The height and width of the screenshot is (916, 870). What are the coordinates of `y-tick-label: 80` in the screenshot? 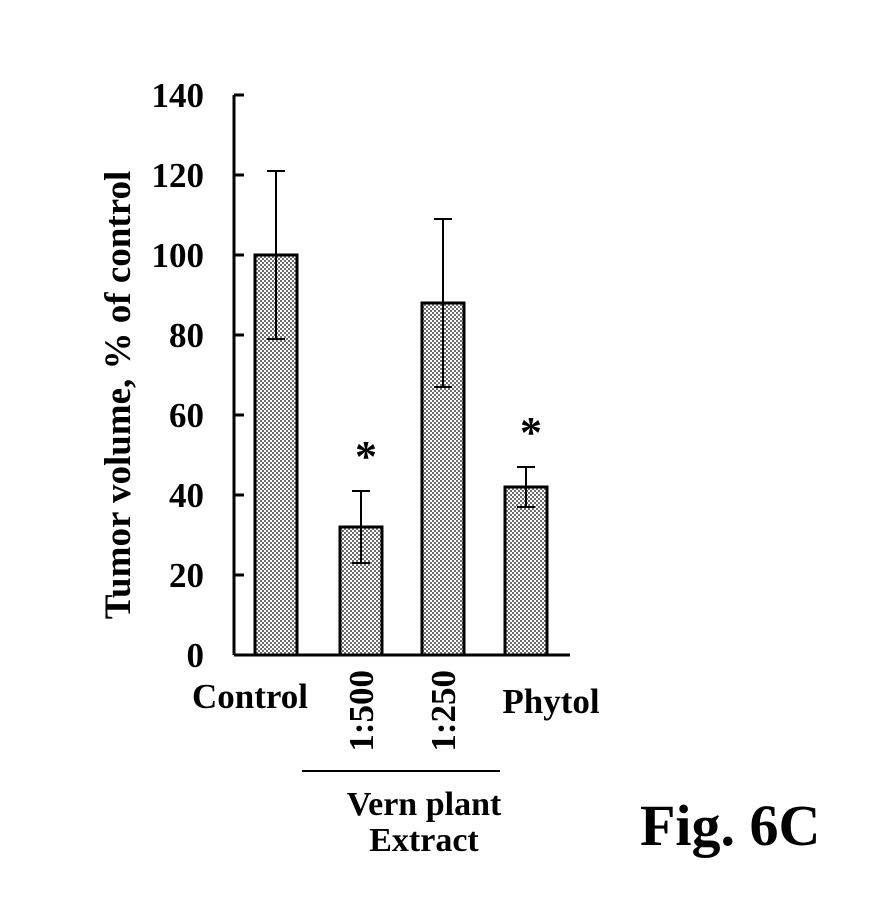 It's located at (186, 335).